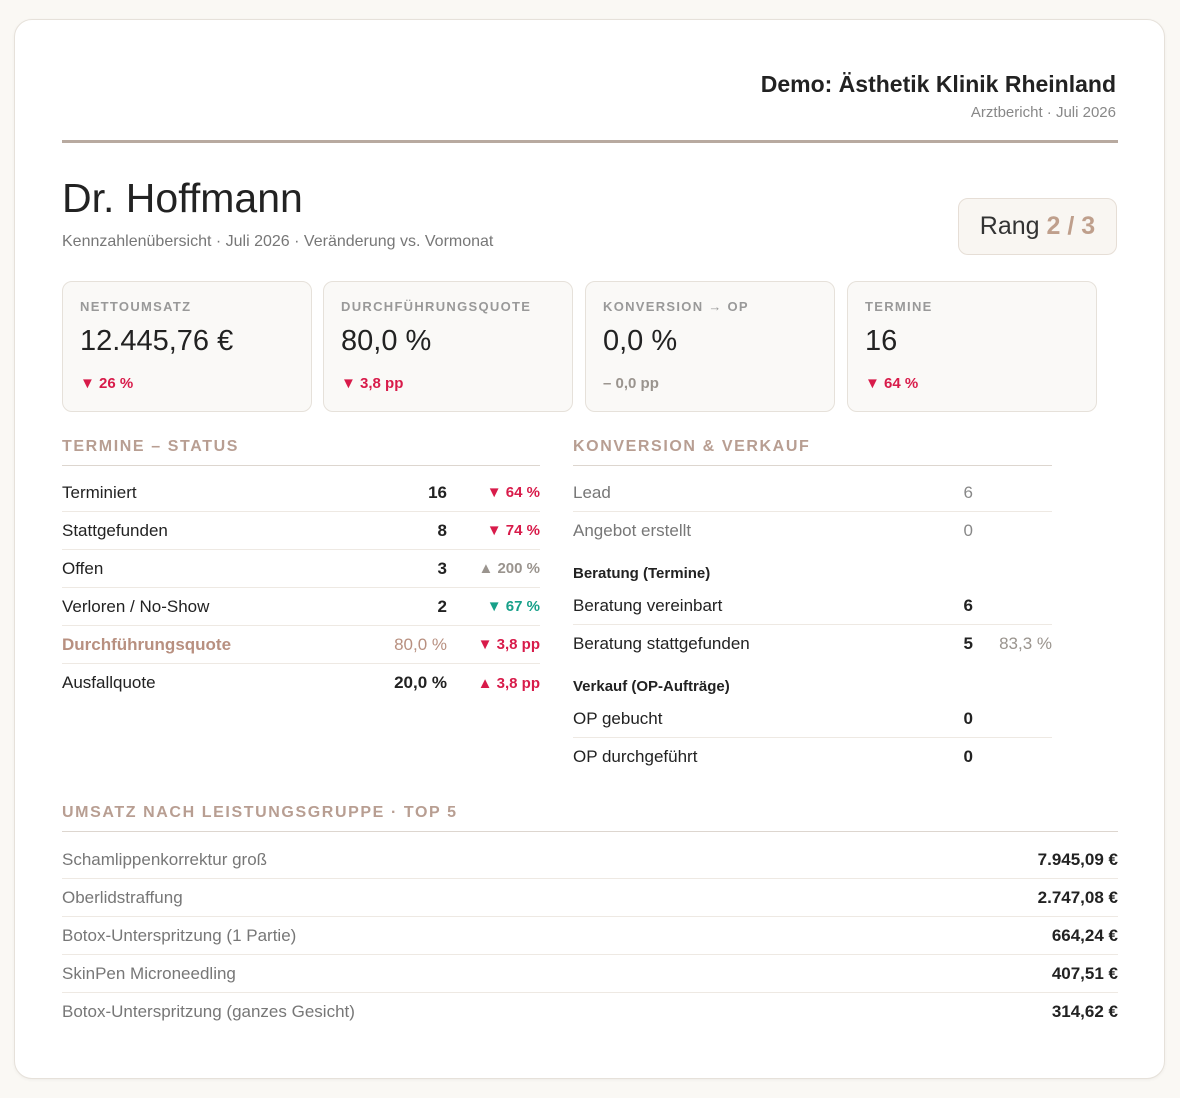 The height and width of the screenshot is (1098, 1180). What do you see at coordinates (136, 606) in the screenshot?
I see `row-label: Verloren / No-Show` at bounding box center [136, 606].